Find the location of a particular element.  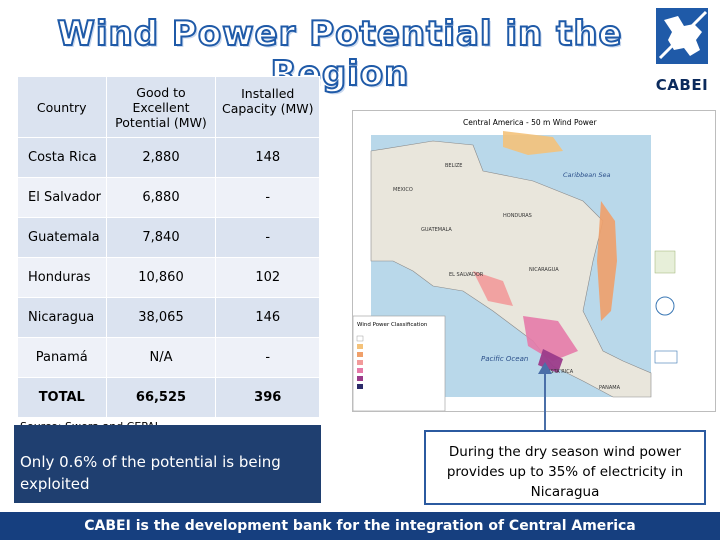

table-row: Guatemala 7,840 - is located at coordinates (168, 237).